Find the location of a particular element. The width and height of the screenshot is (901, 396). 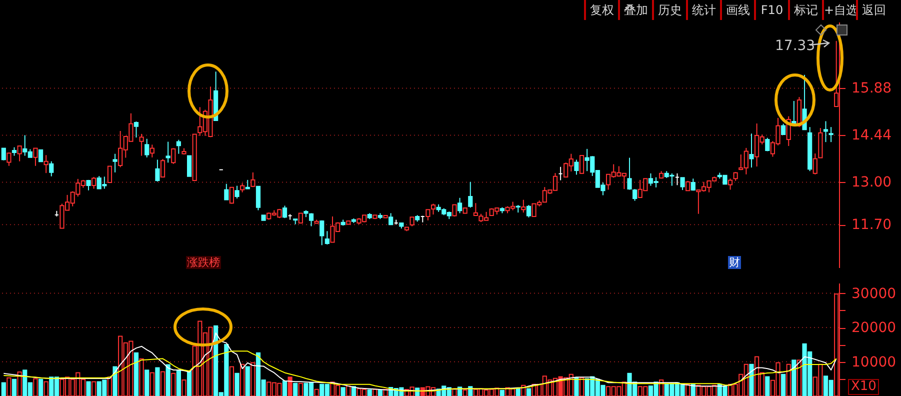

y-tick-label: 20000 is located at coordinates (874, 328).